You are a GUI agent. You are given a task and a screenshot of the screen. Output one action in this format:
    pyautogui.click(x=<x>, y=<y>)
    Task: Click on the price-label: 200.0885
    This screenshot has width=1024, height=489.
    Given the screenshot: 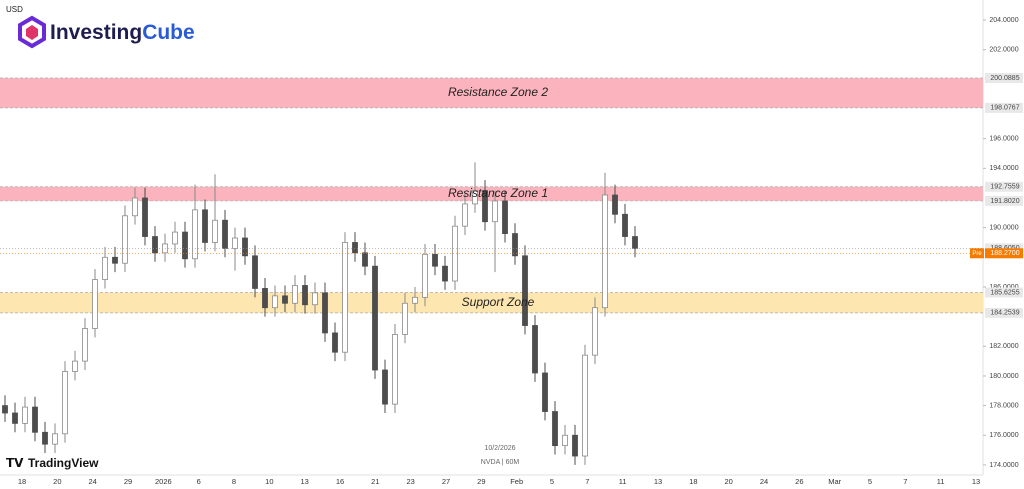 What is the action you would take?
    pyautogui.click(x=1004, y=78)
    